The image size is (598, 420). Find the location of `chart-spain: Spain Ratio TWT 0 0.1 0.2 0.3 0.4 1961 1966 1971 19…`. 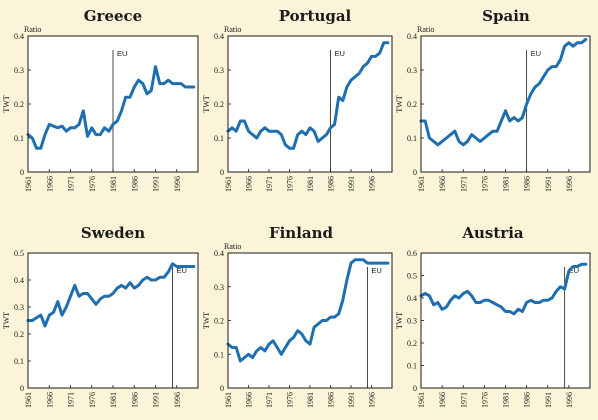

chart-spain: Spain Ratio TWT 0 0.1 0.2 0.3 0.4 1961 1966 1971 19… is located at coordinates (493, 99).